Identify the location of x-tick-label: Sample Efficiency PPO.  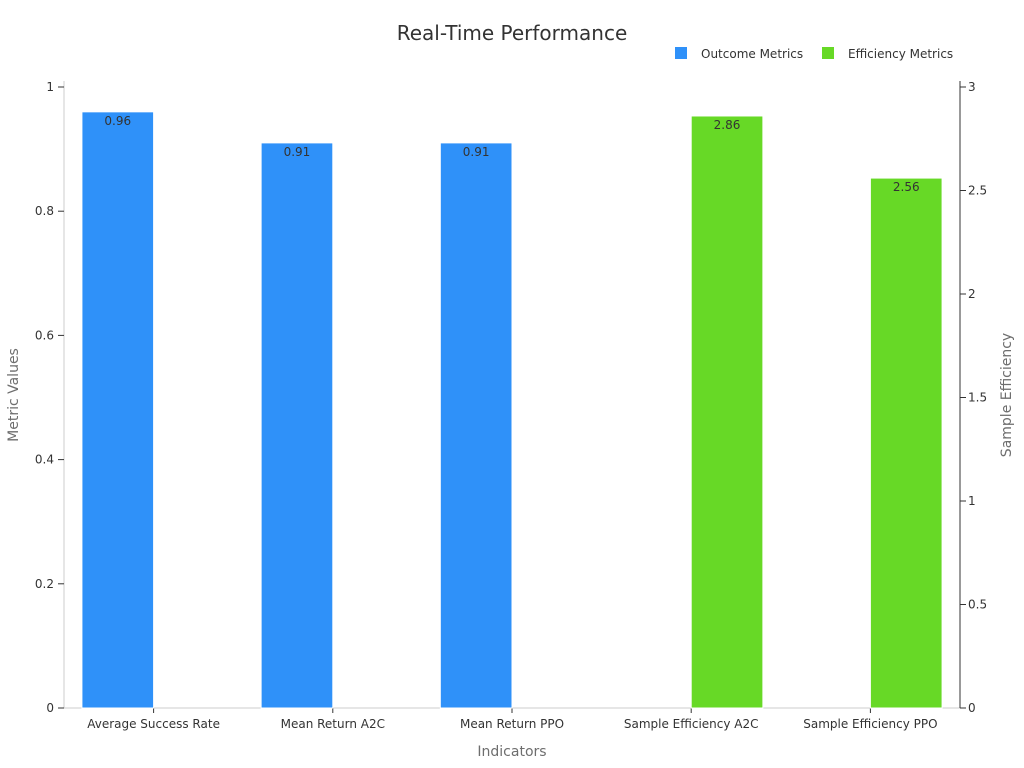
(870, 724).